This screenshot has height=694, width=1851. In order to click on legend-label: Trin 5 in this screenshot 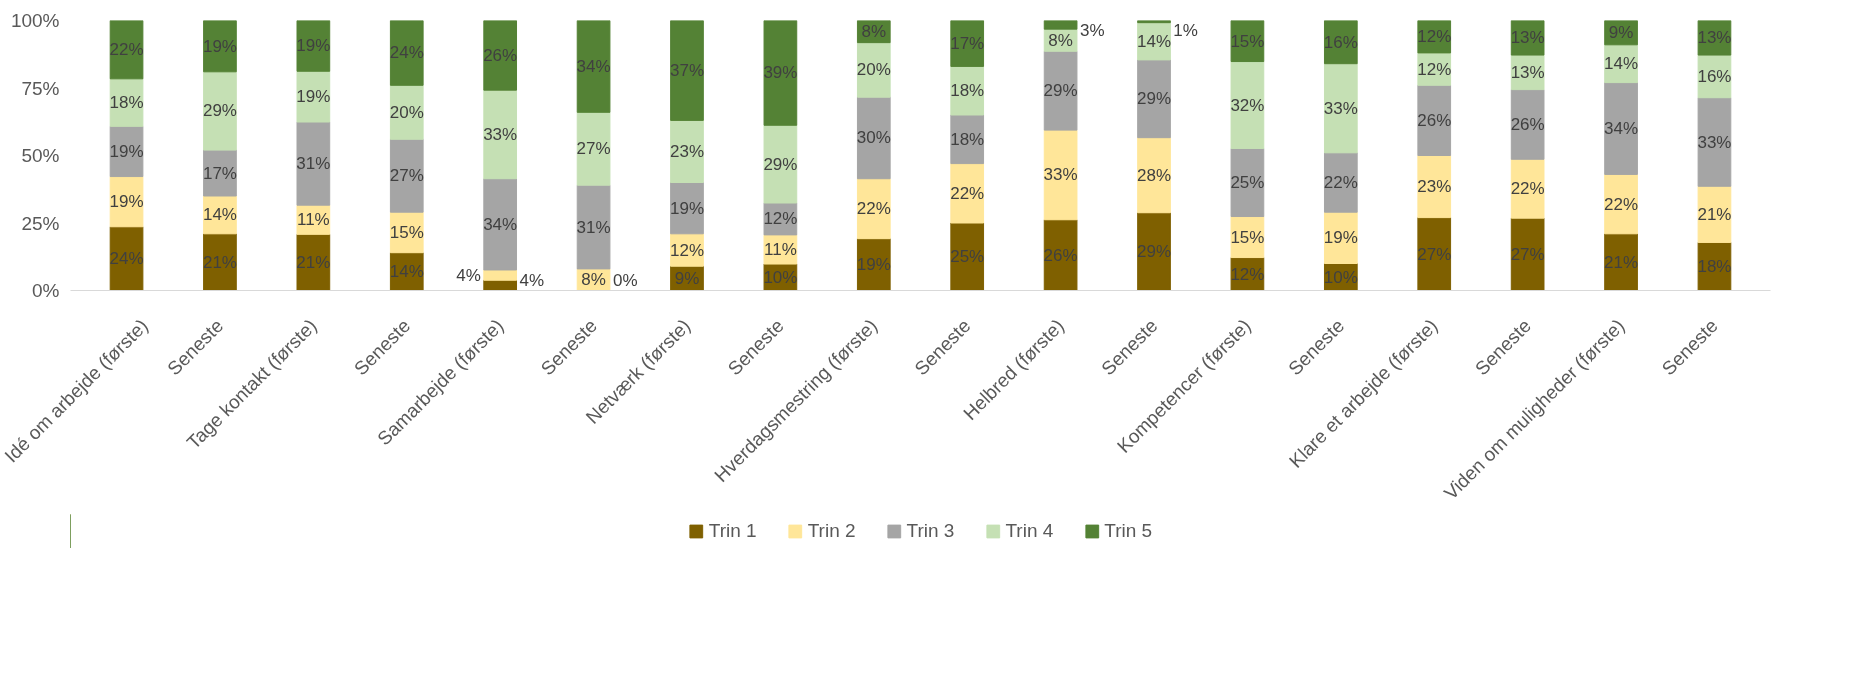, I will do `click(1128, 531)`.